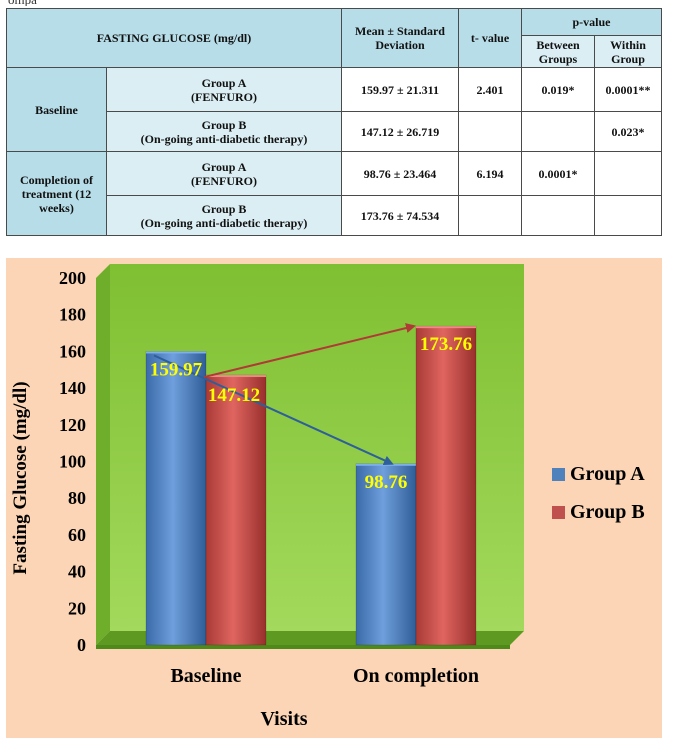  Describe the element at coordinates (20, 477) in the screenshot. I see `y-axis-label: Fasting Glucose (mg/dl)` at that location.